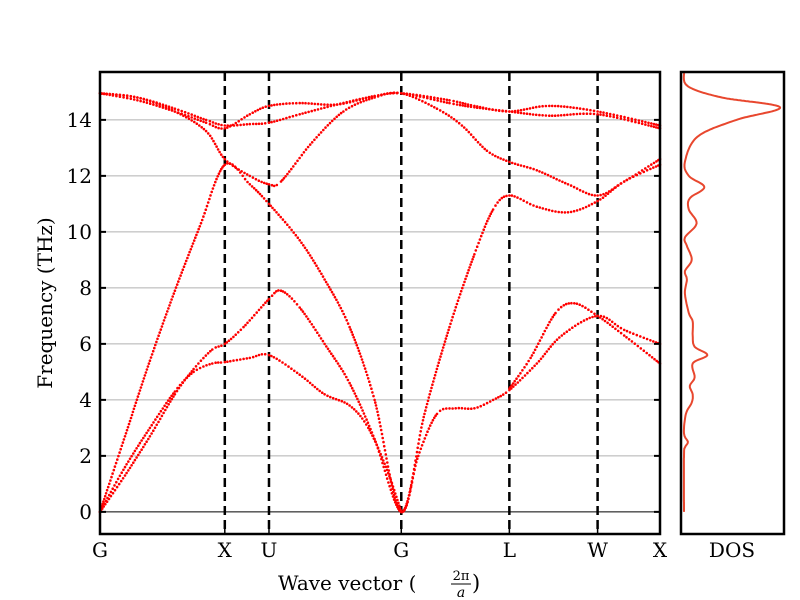 The image size is (800, 600). What do you see at coordinates (597, 550) in the screenshot?
I see `x-tick-label: W` at bounding box center [597, 550].